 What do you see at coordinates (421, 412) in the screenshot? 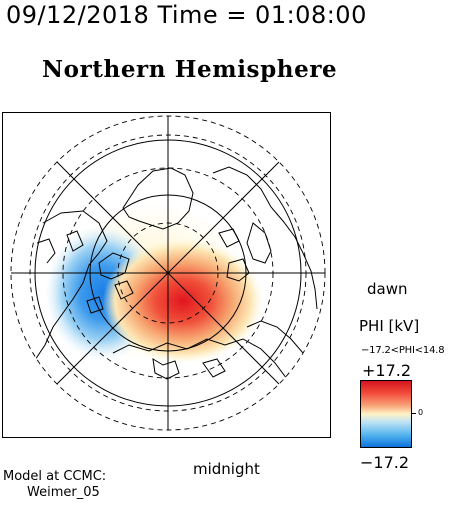
I see `colorbar-zero-label: 0` at bounding box center [421, 412].